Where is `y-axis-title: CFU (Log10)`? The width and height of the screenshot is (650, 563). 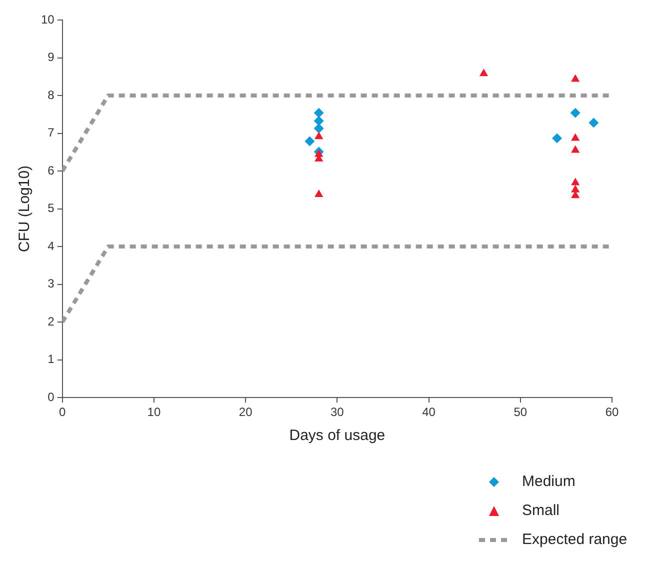
y-axis-title: CFU (Log10) is located at coordinates (25, 208).